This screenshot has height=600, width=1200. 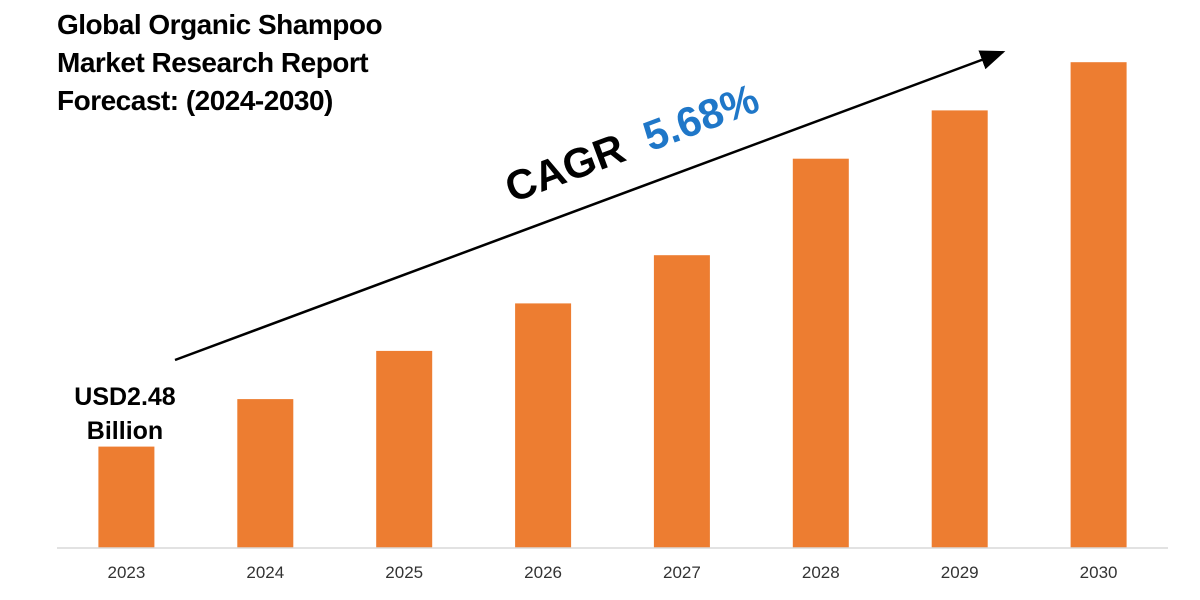 What do you see at coordinates (543, 425) in the screenshot?
I see `bar-2026` at bounding box center [543, 425].